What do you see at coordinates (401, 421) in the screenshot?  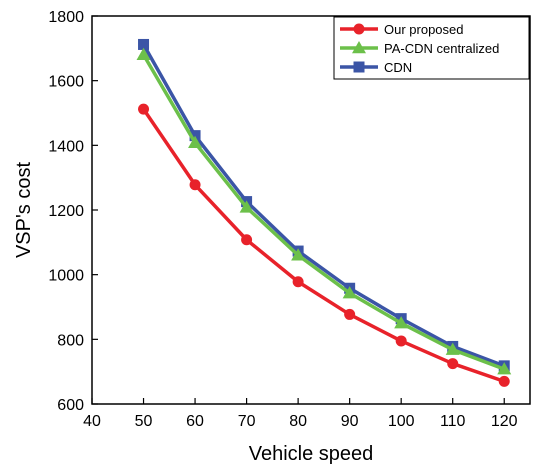 I see `x-tick-label: 100` at bounding box center [401, 421].